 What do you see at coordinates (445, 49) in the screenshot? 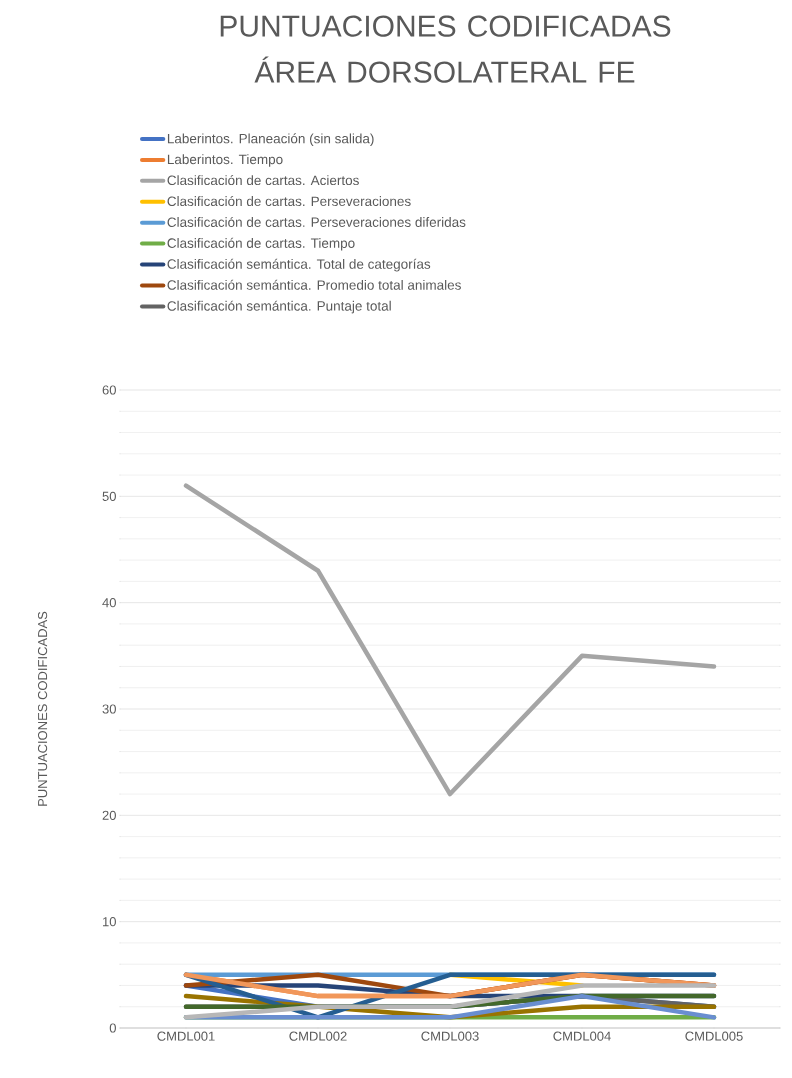
I see `chart-title: PUNTUACIONES CODIFICADAS ÁREA DORSOLATERAL FE` at bounding box center [445, 49].